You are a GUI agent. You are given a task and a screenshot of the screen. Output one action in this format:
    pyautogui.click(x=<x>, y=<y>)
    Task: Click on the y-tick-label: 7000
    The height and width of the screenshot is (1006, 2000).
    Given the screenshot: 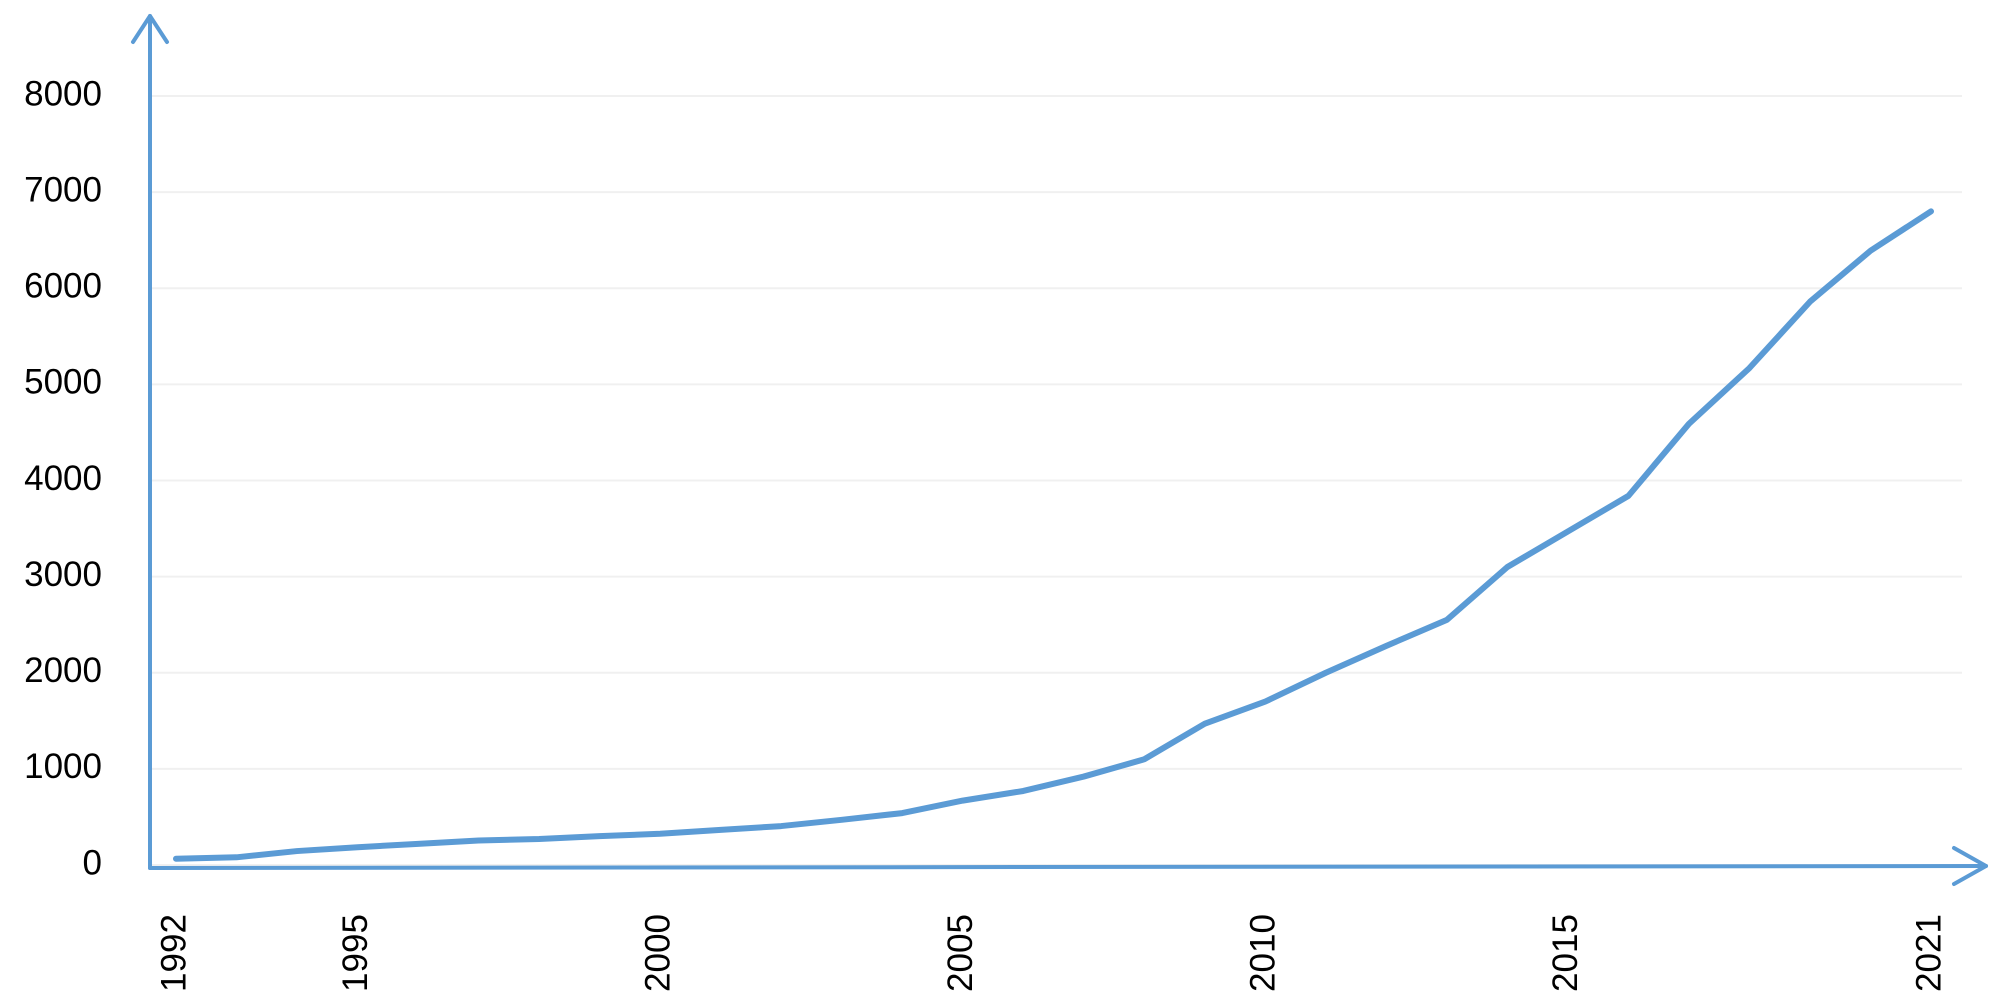 What is the action you would take?
    pyautogui.click(x=63, y=189)
    